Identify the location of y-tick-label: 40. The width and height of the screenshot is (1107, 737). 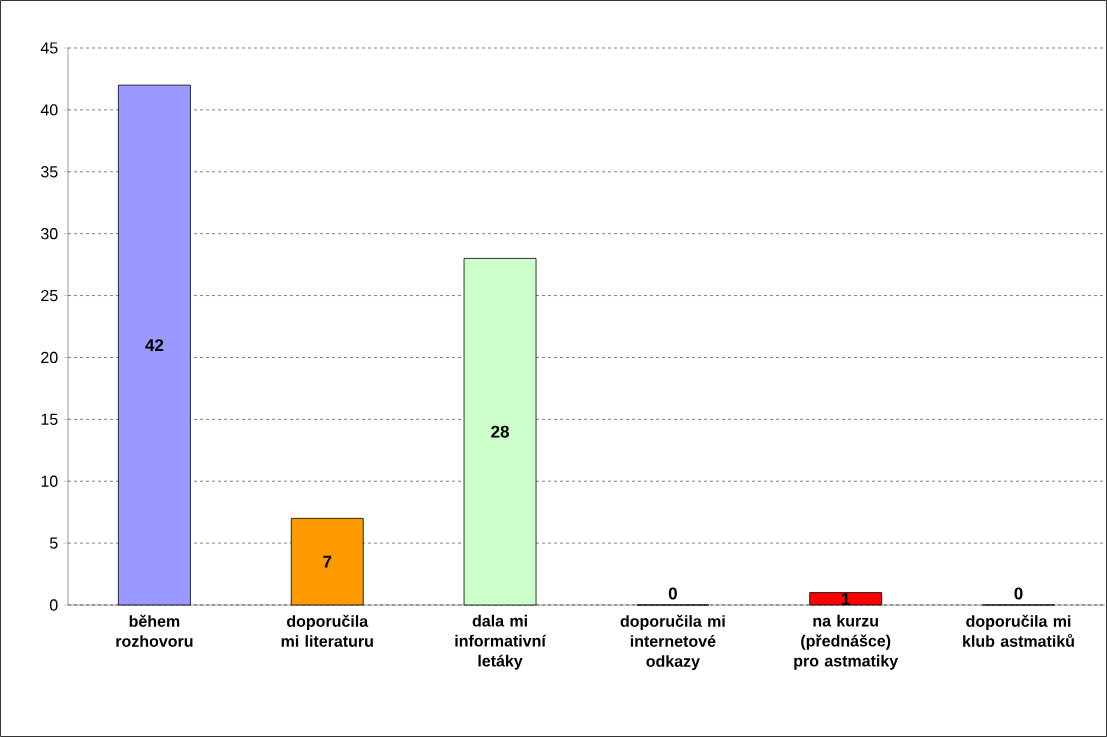
(49, 110).